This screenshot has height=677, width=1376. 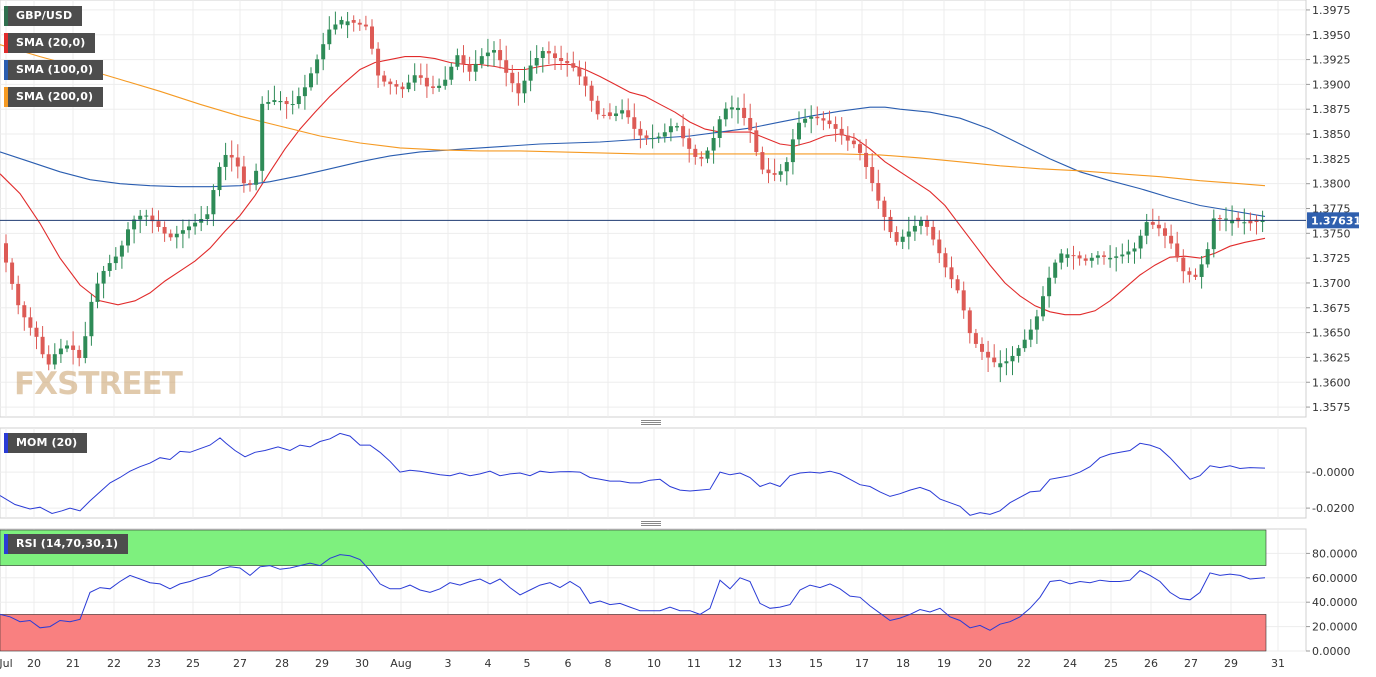 What do you see at coordinates (568, 663) in the screenshot?
I see `x-tick-label: 6` at bounding box center [568, 663].